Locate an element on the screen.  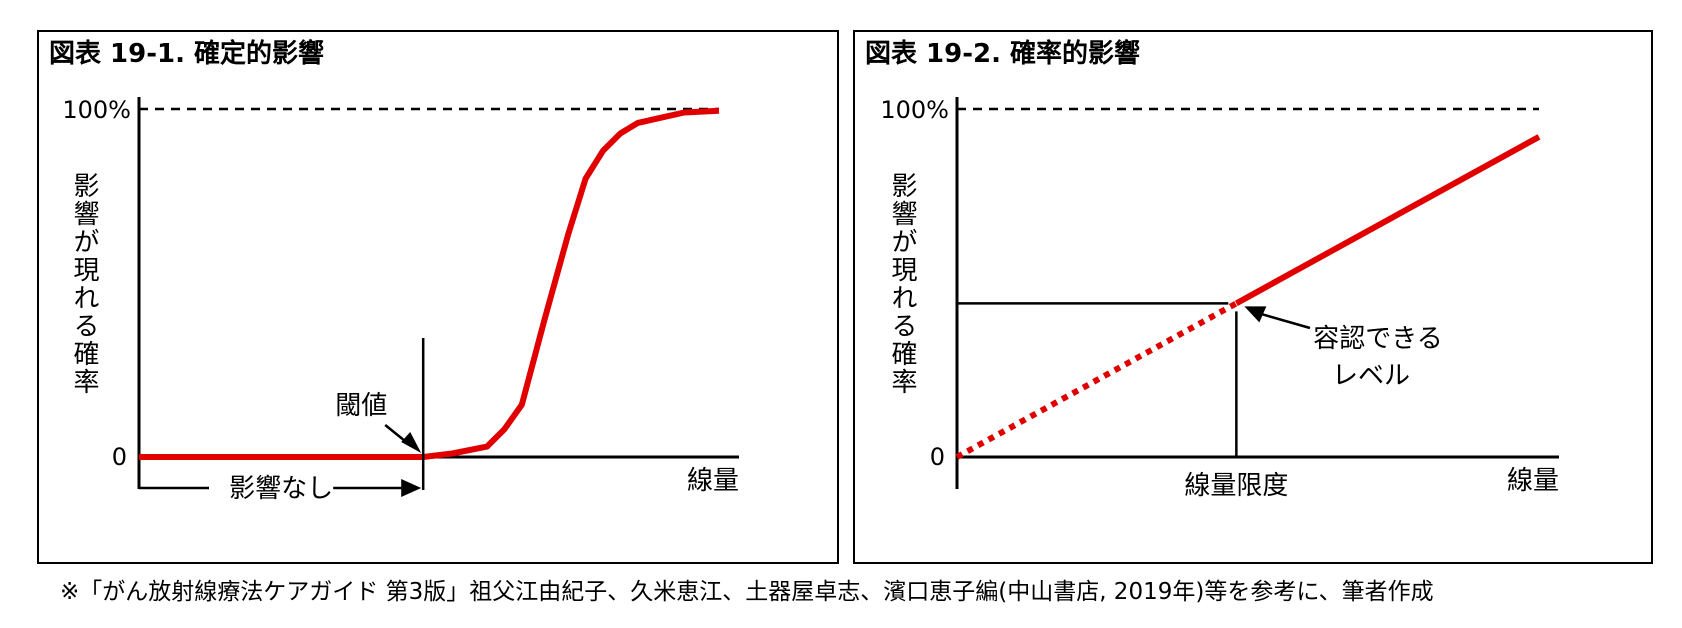
dose-limit-label: 線量限度 is located at coordinates (1236, 486).